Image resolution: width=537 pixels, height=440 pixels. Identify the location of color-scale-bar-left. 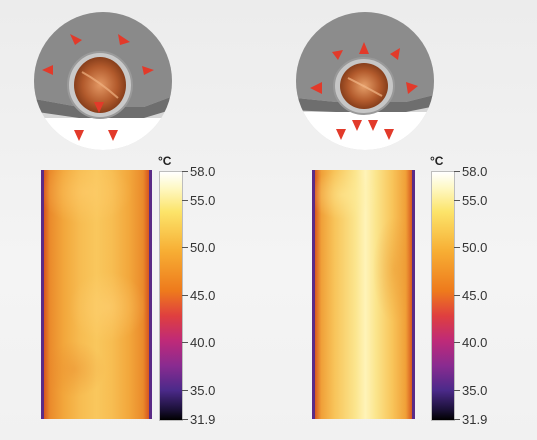
(171, 296).